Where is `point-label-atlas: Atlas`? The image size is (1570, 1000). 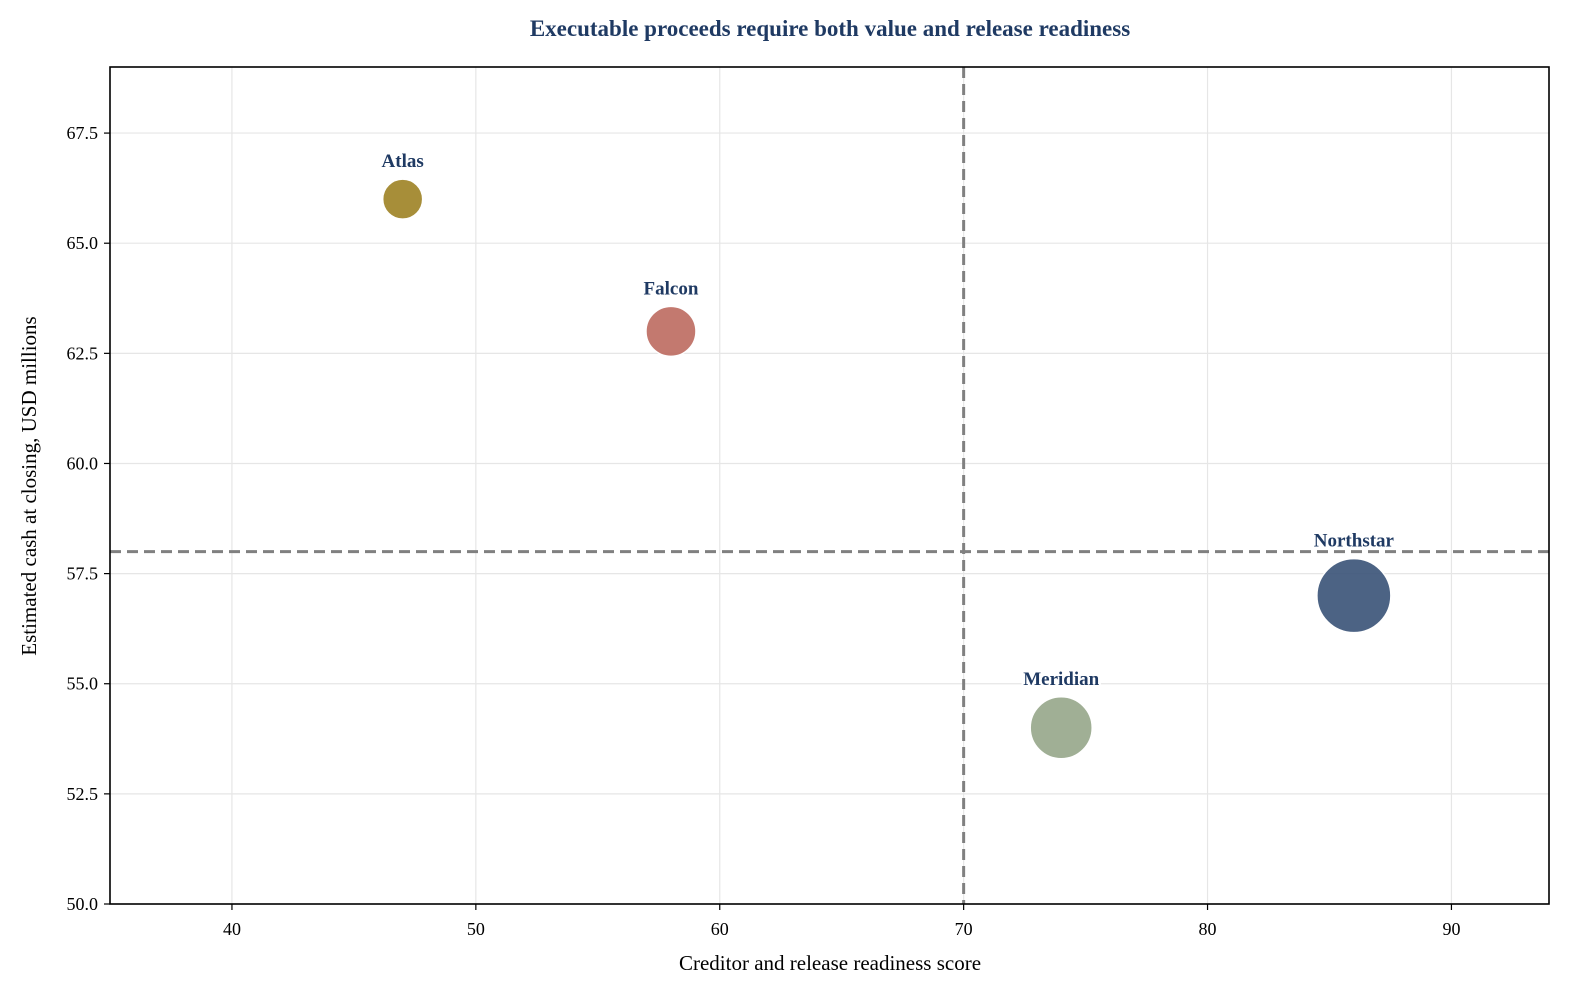
point-label-atlas: Atlas is located at coordinates (403, 161).